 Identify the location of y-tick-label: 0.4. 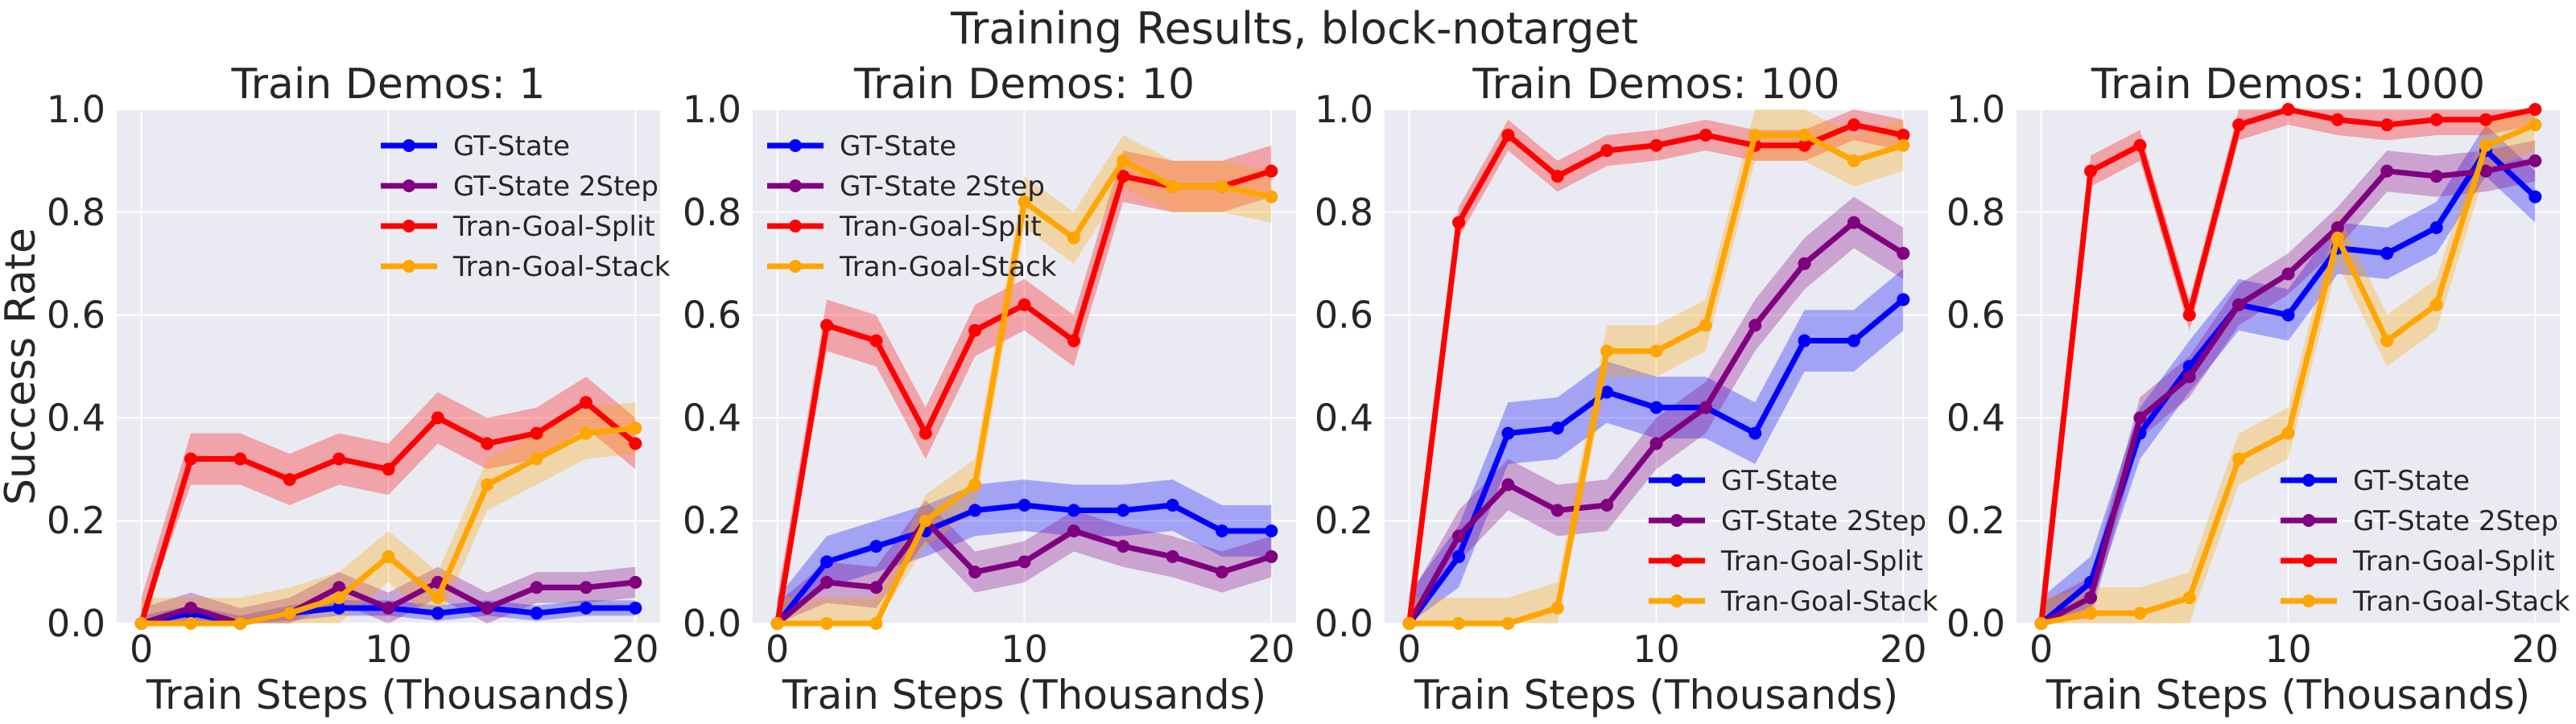
(76, 418).